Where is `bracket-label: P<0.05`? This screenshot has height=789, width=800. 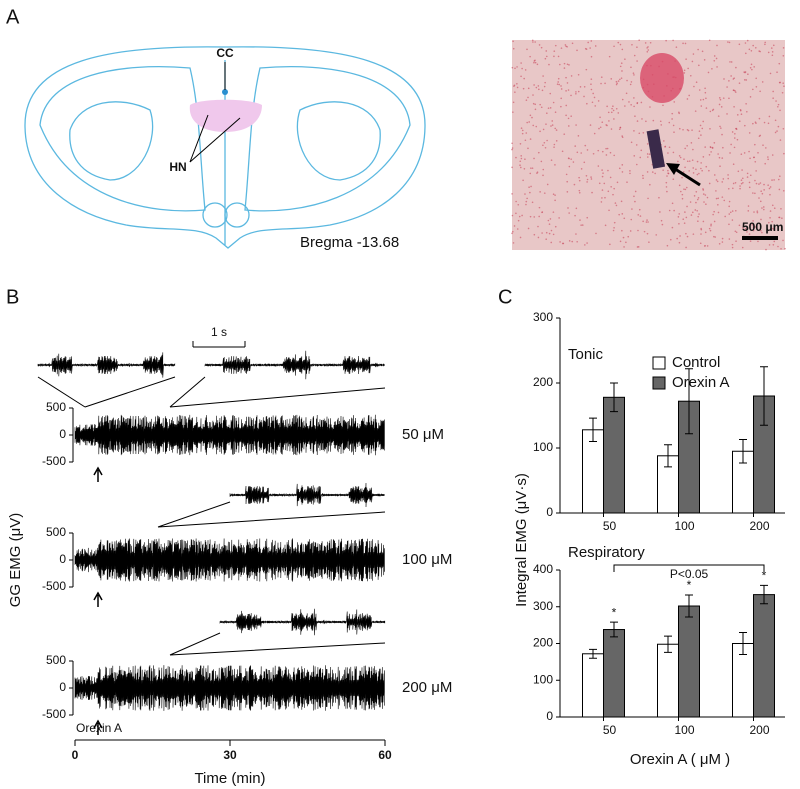 bracket-label: P<0.05 is located at coordinates (689, 574).